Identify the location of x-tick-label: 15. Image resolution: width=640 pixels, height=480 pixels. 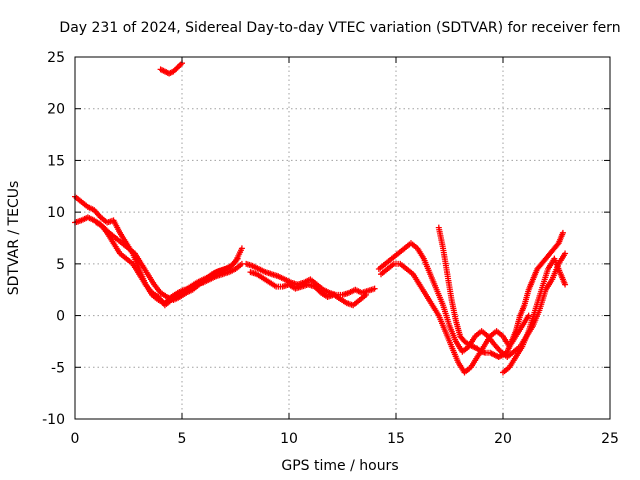
(396, 439).